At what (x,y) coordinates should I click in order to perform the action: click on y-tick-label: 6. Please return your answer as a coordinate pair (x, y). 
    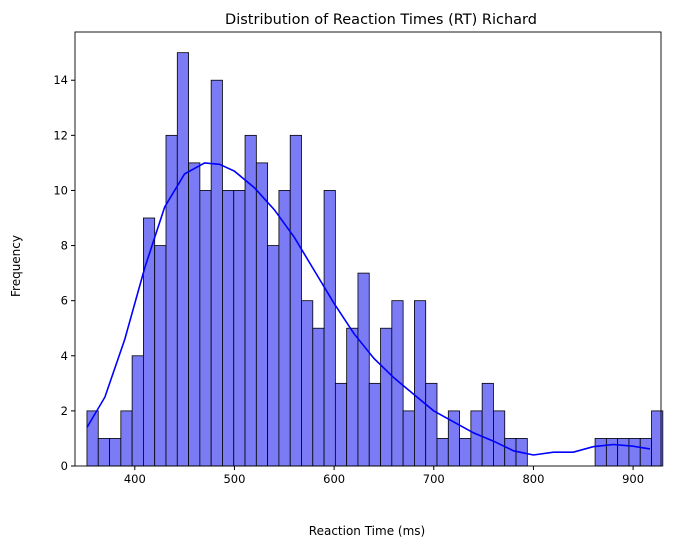
    Looking at the image, I should click on (64, 301).